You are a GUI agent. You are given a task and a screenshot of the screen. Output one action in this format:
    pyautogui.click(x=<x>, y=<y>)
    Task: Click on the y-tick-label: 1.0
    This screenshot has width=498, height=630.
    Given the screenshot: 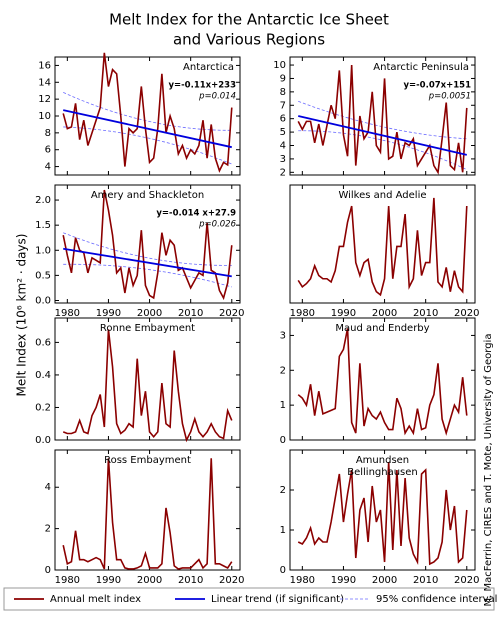 What is the action you would take?
    pyautogui.click(x=43, y=250)
    